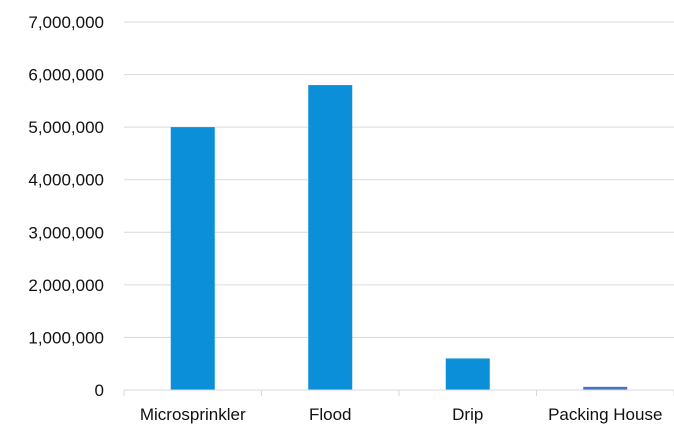 The height and width of the screenshot is (425, 674). I want to click on bar-packing-house, so click(605, 388).